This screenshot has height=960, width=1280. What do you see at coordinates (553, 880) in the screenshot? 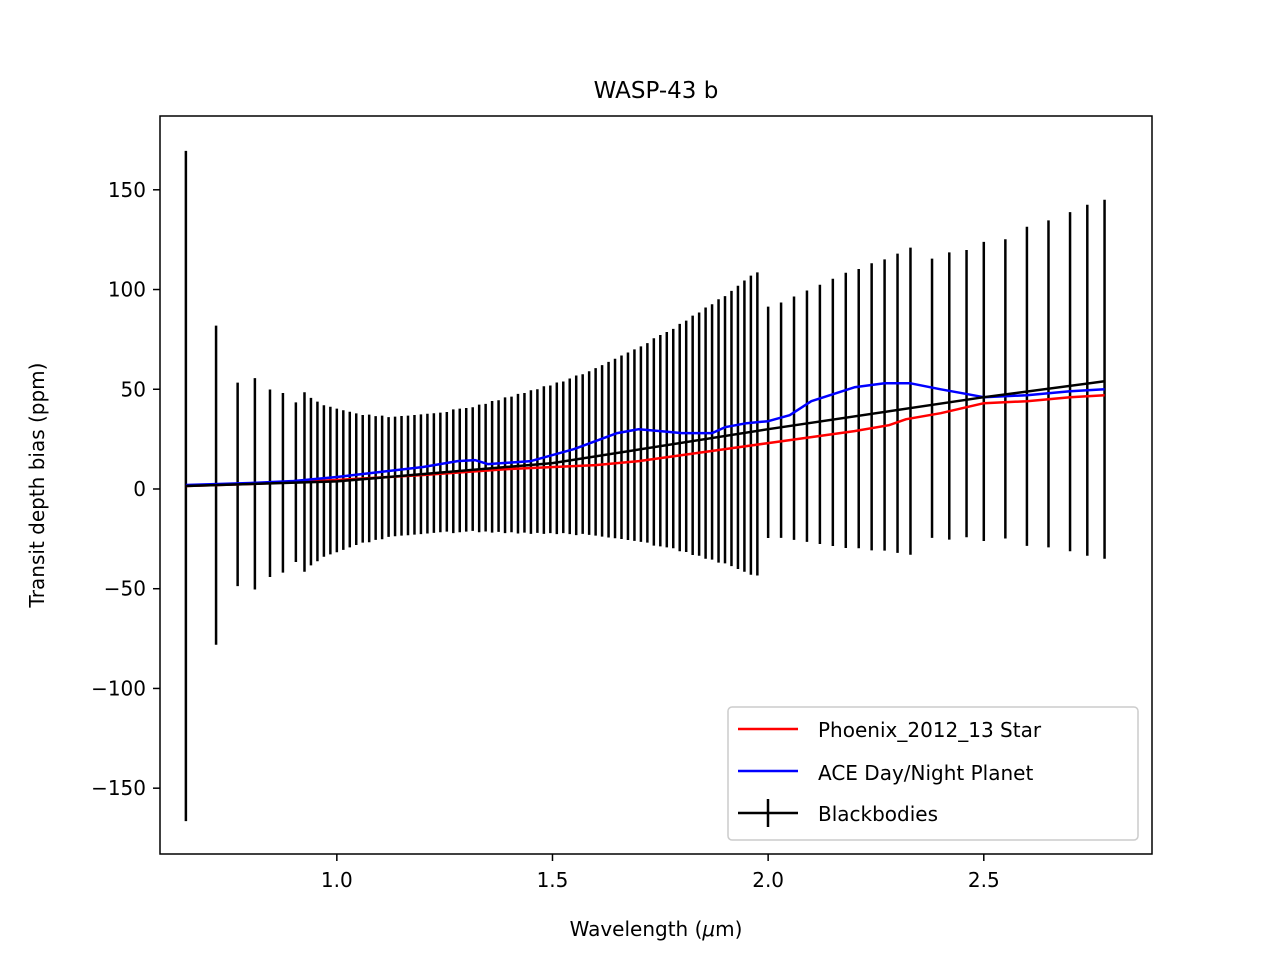
I see `x-tick-label: 1.5` at bounding box center [553, 880].